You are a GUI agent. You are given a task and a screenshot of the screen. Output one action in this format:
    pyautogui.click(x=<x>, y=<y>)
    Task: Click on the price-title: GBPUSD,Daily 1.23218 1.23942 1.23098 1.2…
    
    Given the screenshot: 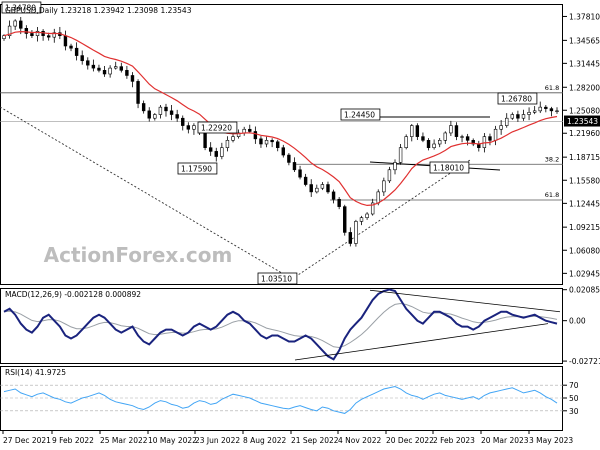 What is the action you would take?
    pyautogui.click(x=98, y=10)
    